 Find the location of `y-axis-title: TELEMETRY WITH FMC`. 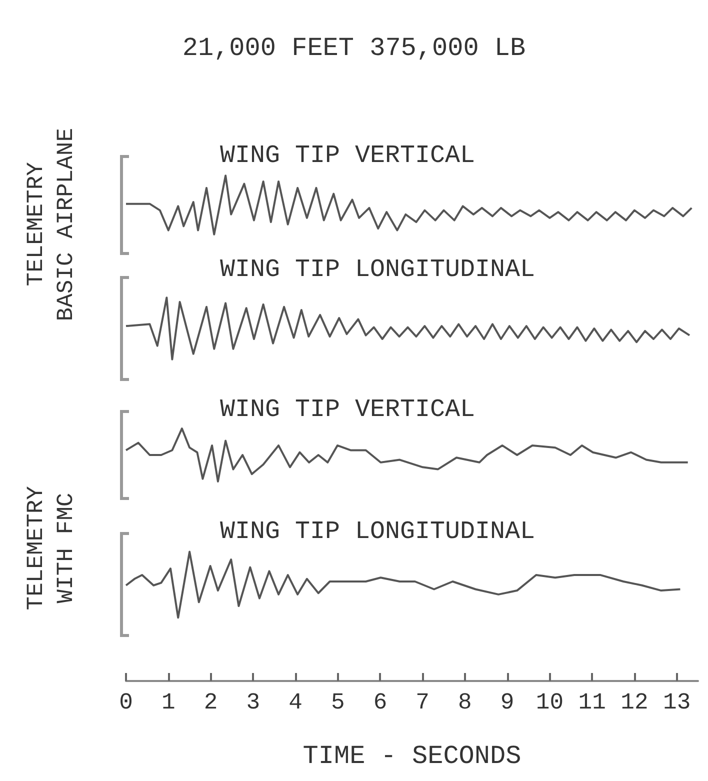

y-axis-title: TELEMETRY WITH FMC is located at coordinates (51, 548).